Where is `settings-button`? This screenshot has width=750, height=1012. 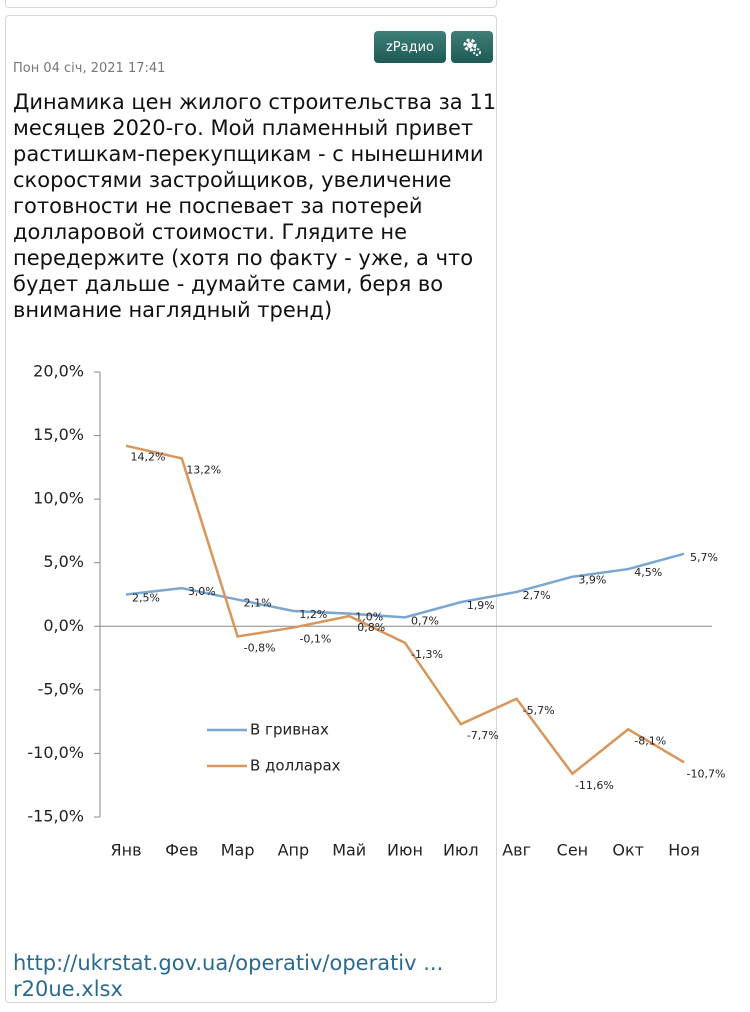 settings-button is located at coordinates (472, 47).